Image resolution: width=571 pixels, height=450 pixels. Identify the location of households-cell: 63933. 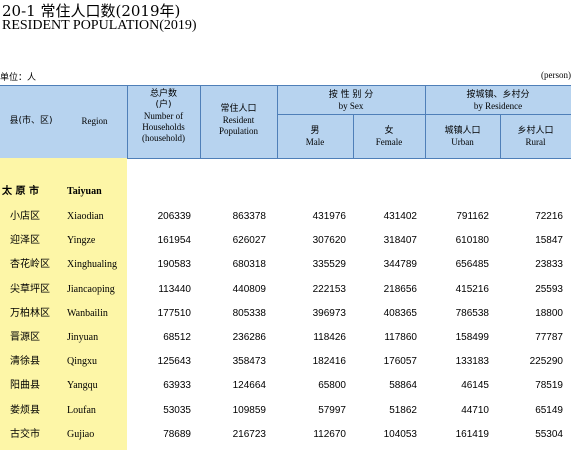
(177, 386).